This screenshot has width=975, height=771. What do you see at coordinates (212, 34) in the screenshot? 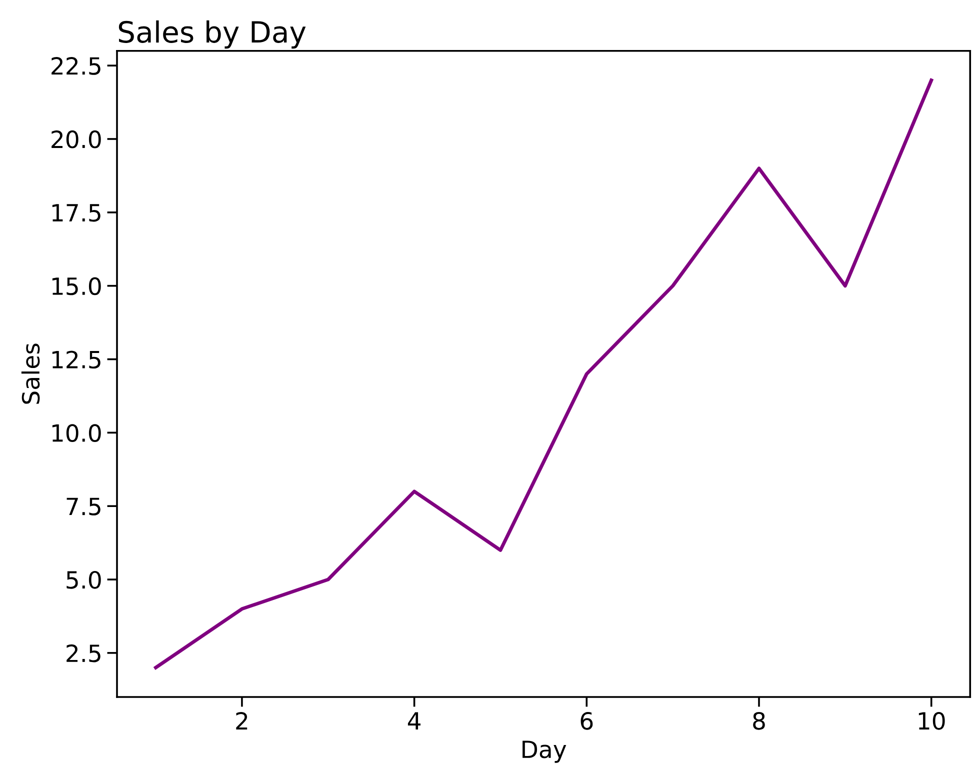
I see `chart-title: Sales by Day` at bounding box center [212, 34].